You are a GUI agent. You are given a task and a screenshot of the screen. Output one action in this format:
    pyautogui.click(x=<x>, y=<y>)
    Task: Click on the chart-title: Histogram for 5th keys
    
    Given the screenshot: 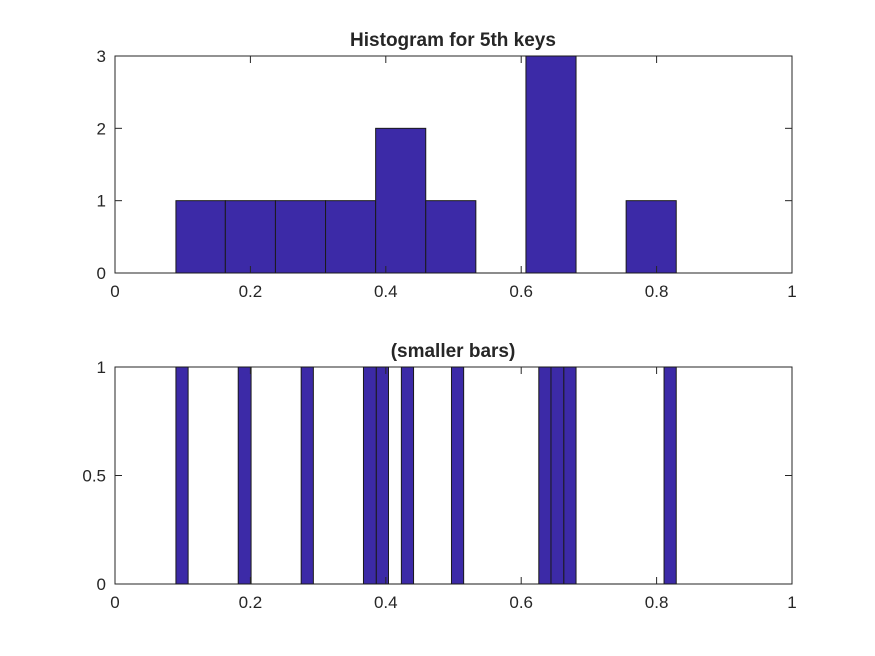 What is the action you would take?
    pyautogui.click(x=453, y=40)
    